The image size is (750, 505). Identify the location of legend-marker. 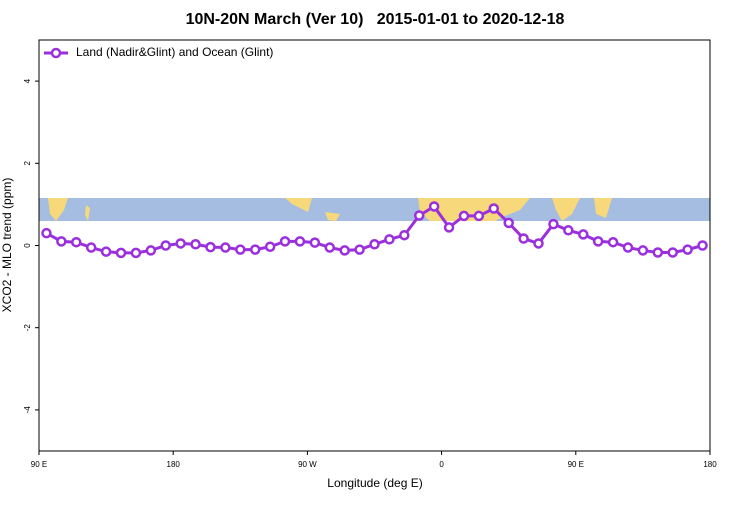
(56, 53).